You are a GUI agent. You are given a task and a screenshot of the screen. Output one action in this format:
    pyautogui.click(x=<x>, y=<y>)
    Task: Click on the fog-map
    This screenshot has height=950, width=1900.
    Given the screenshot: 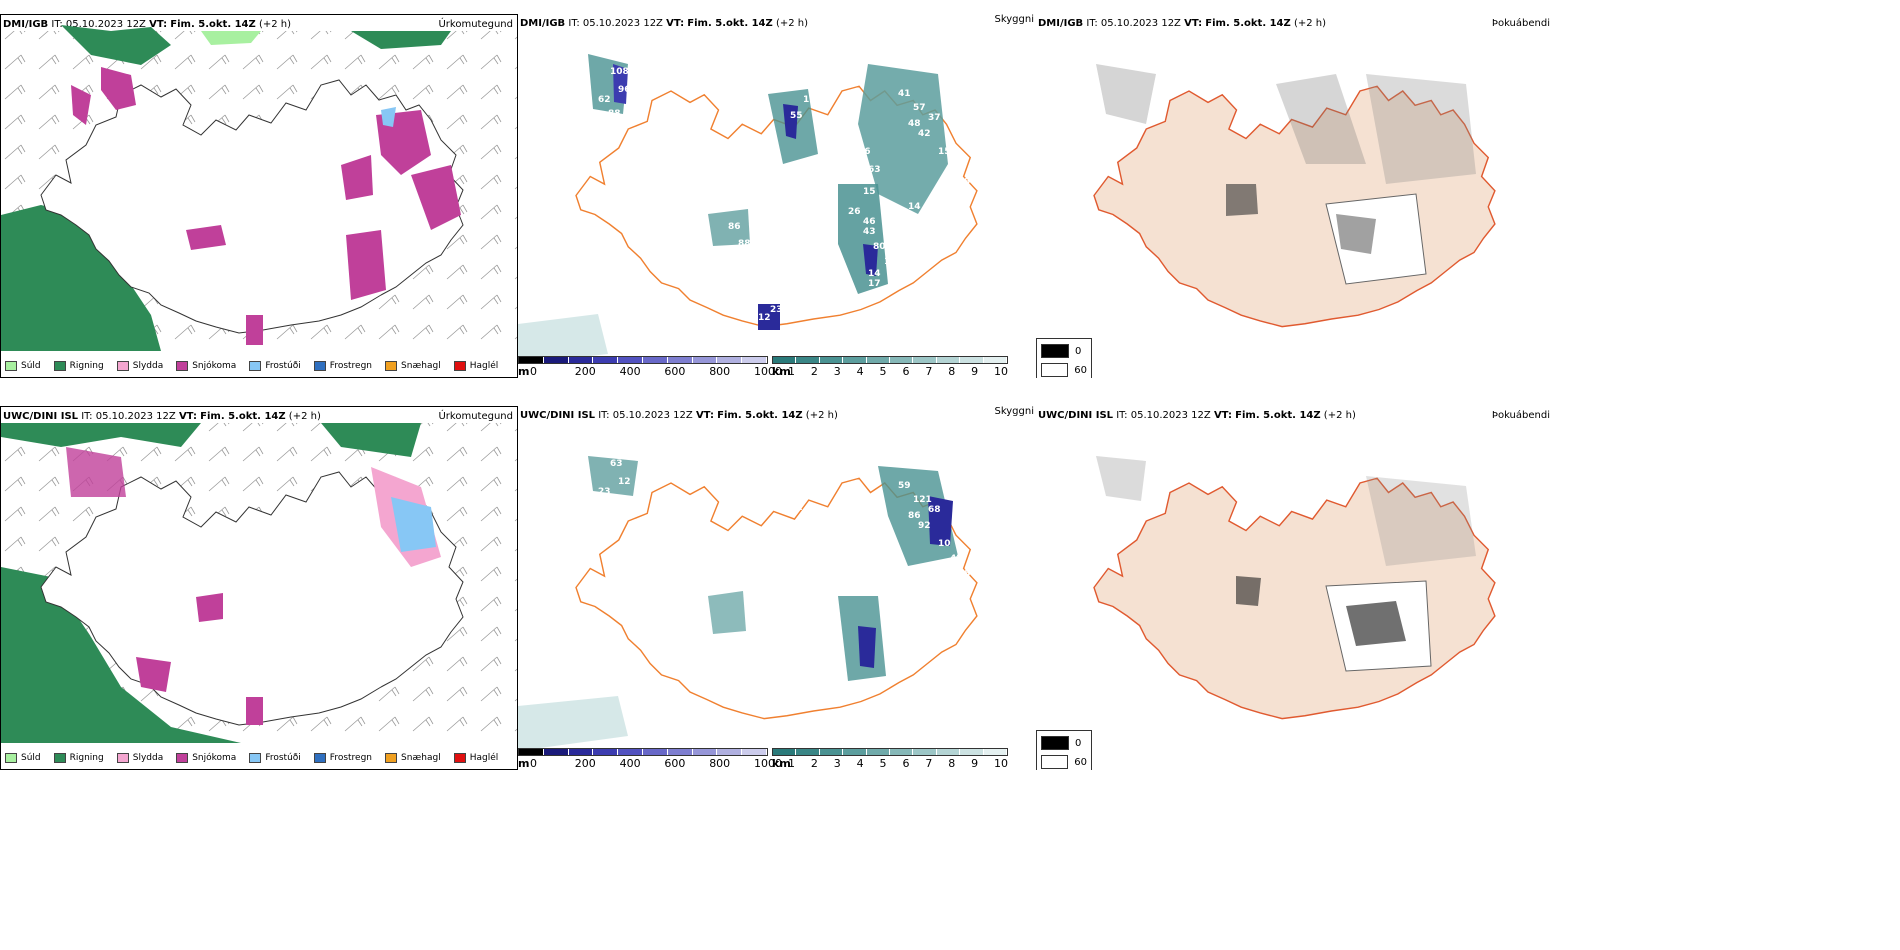 What is the action you would take?
    pyautogui.click(x=1294, y=588)
    